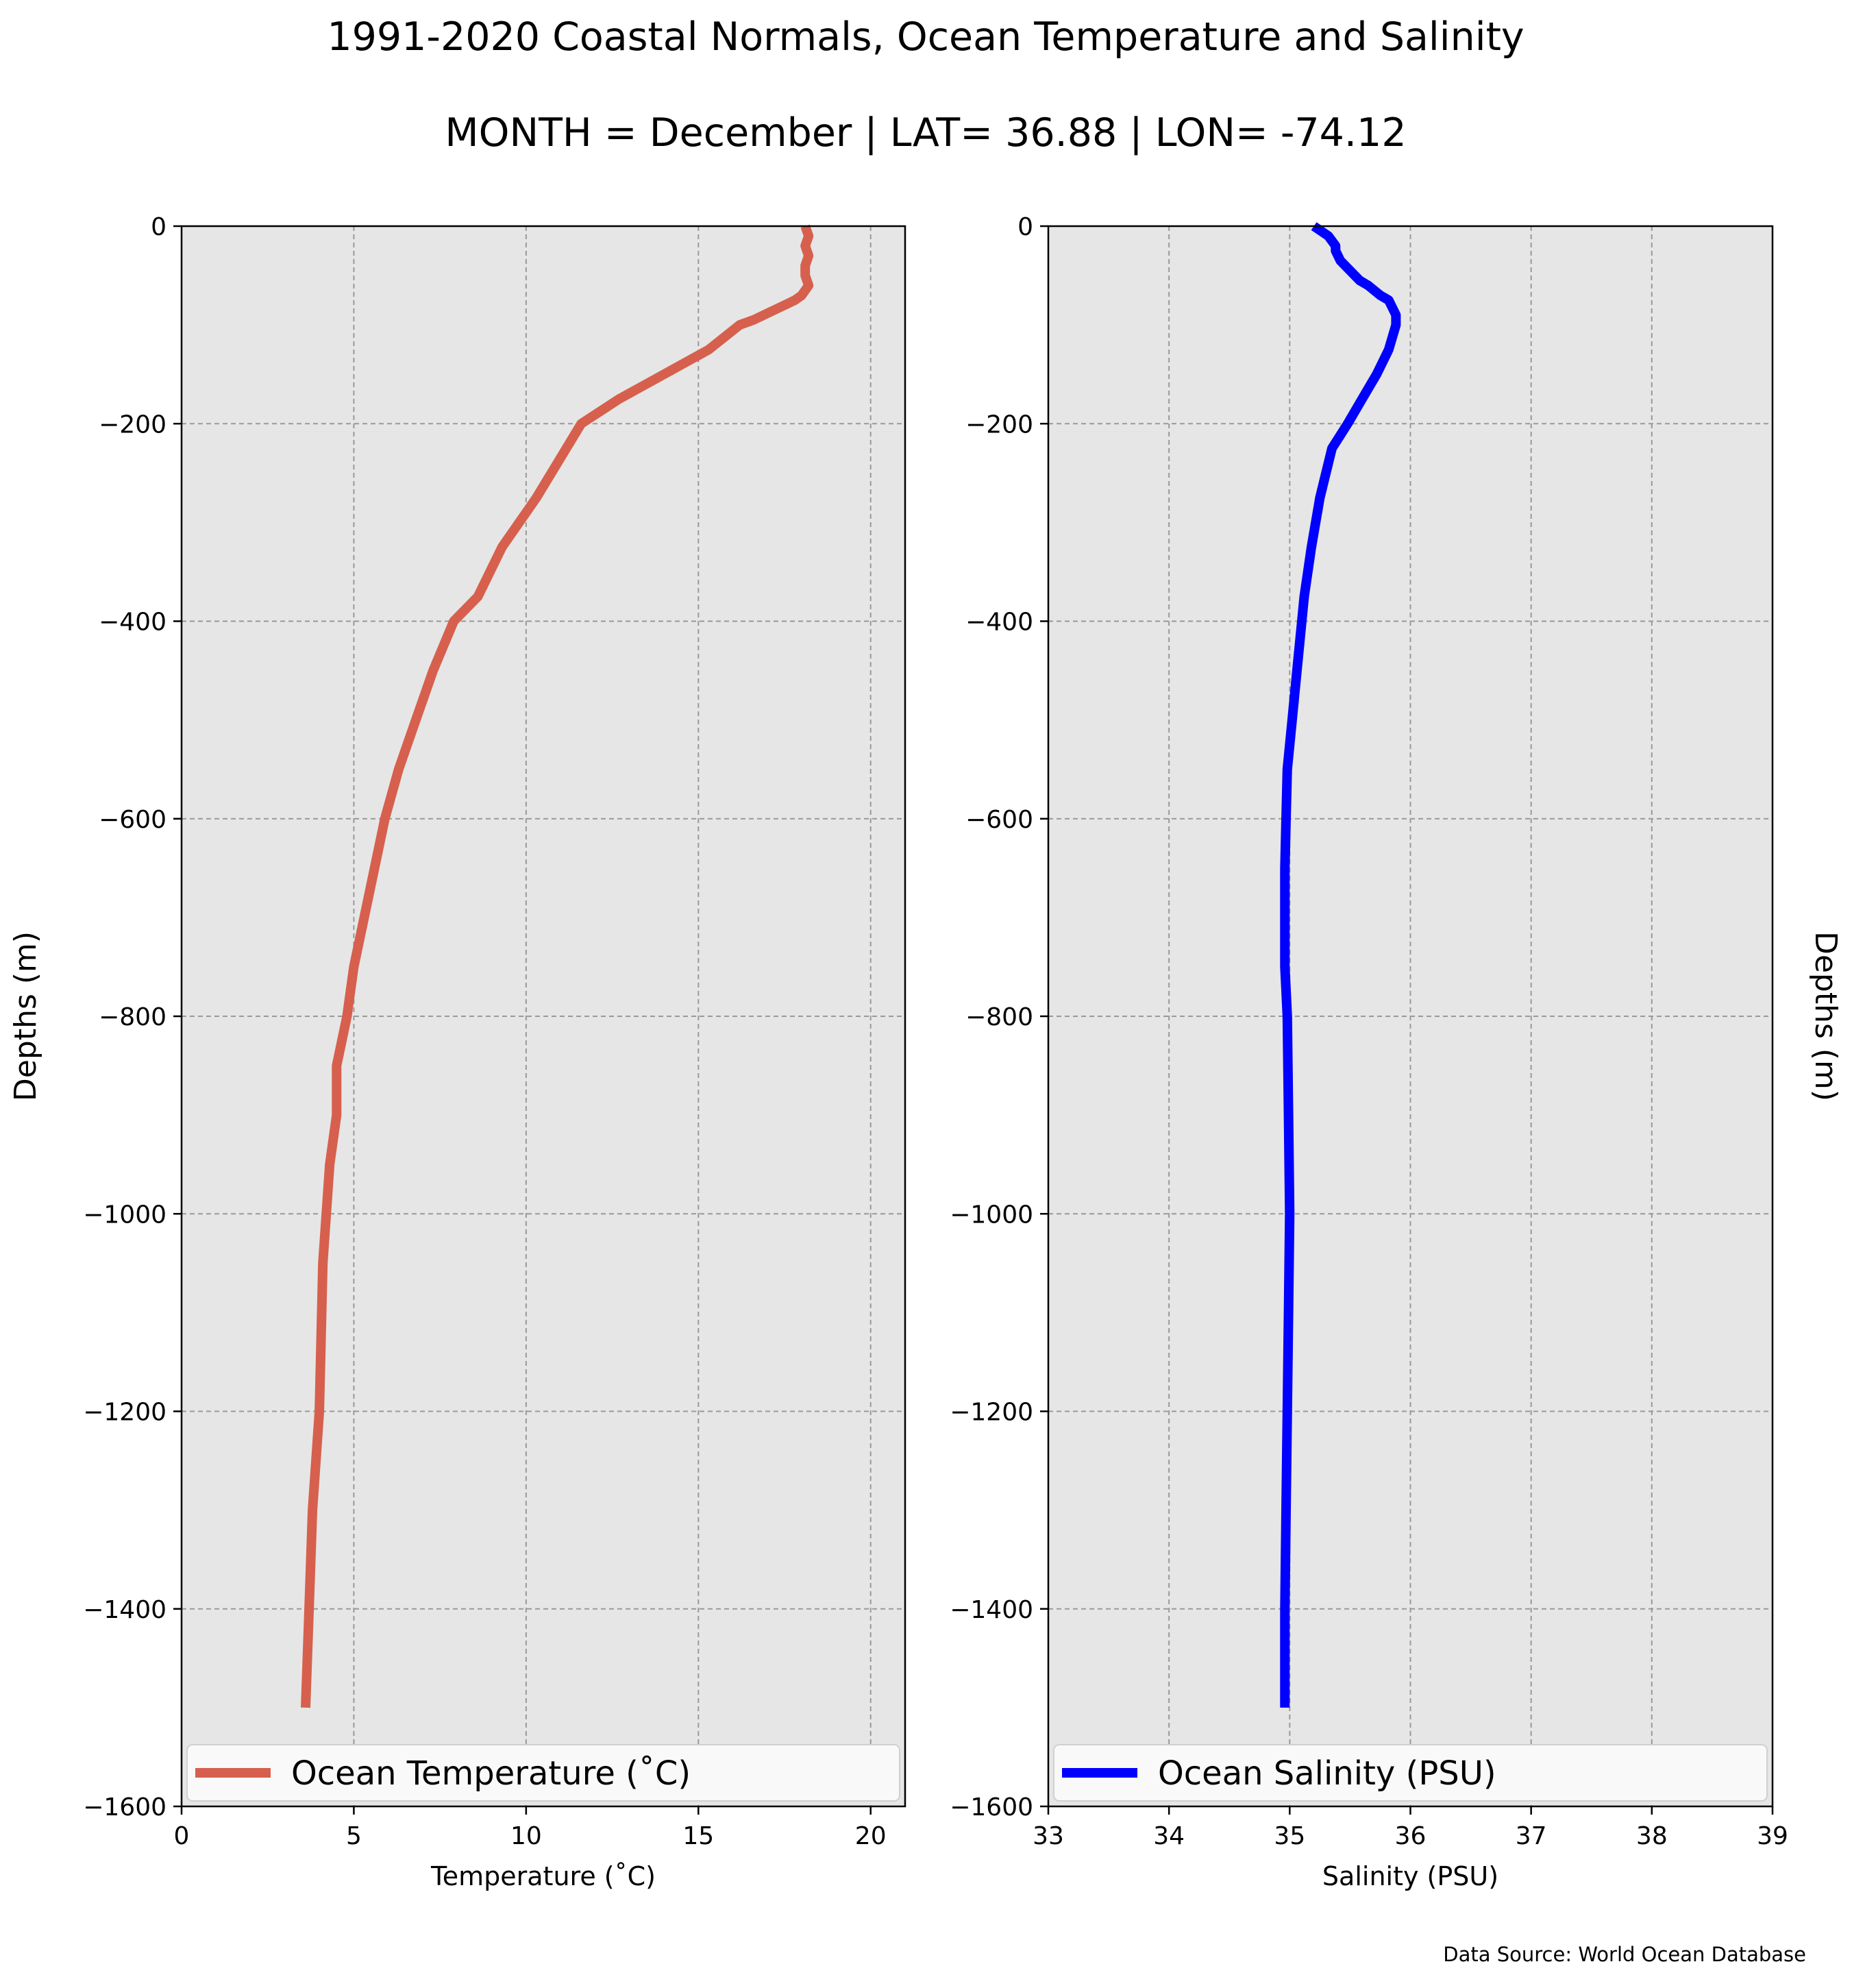  Describe the element at coordinates (1025, 227) in the screenshot. I see `salinity-y-tick-label-0: 0` at that location.